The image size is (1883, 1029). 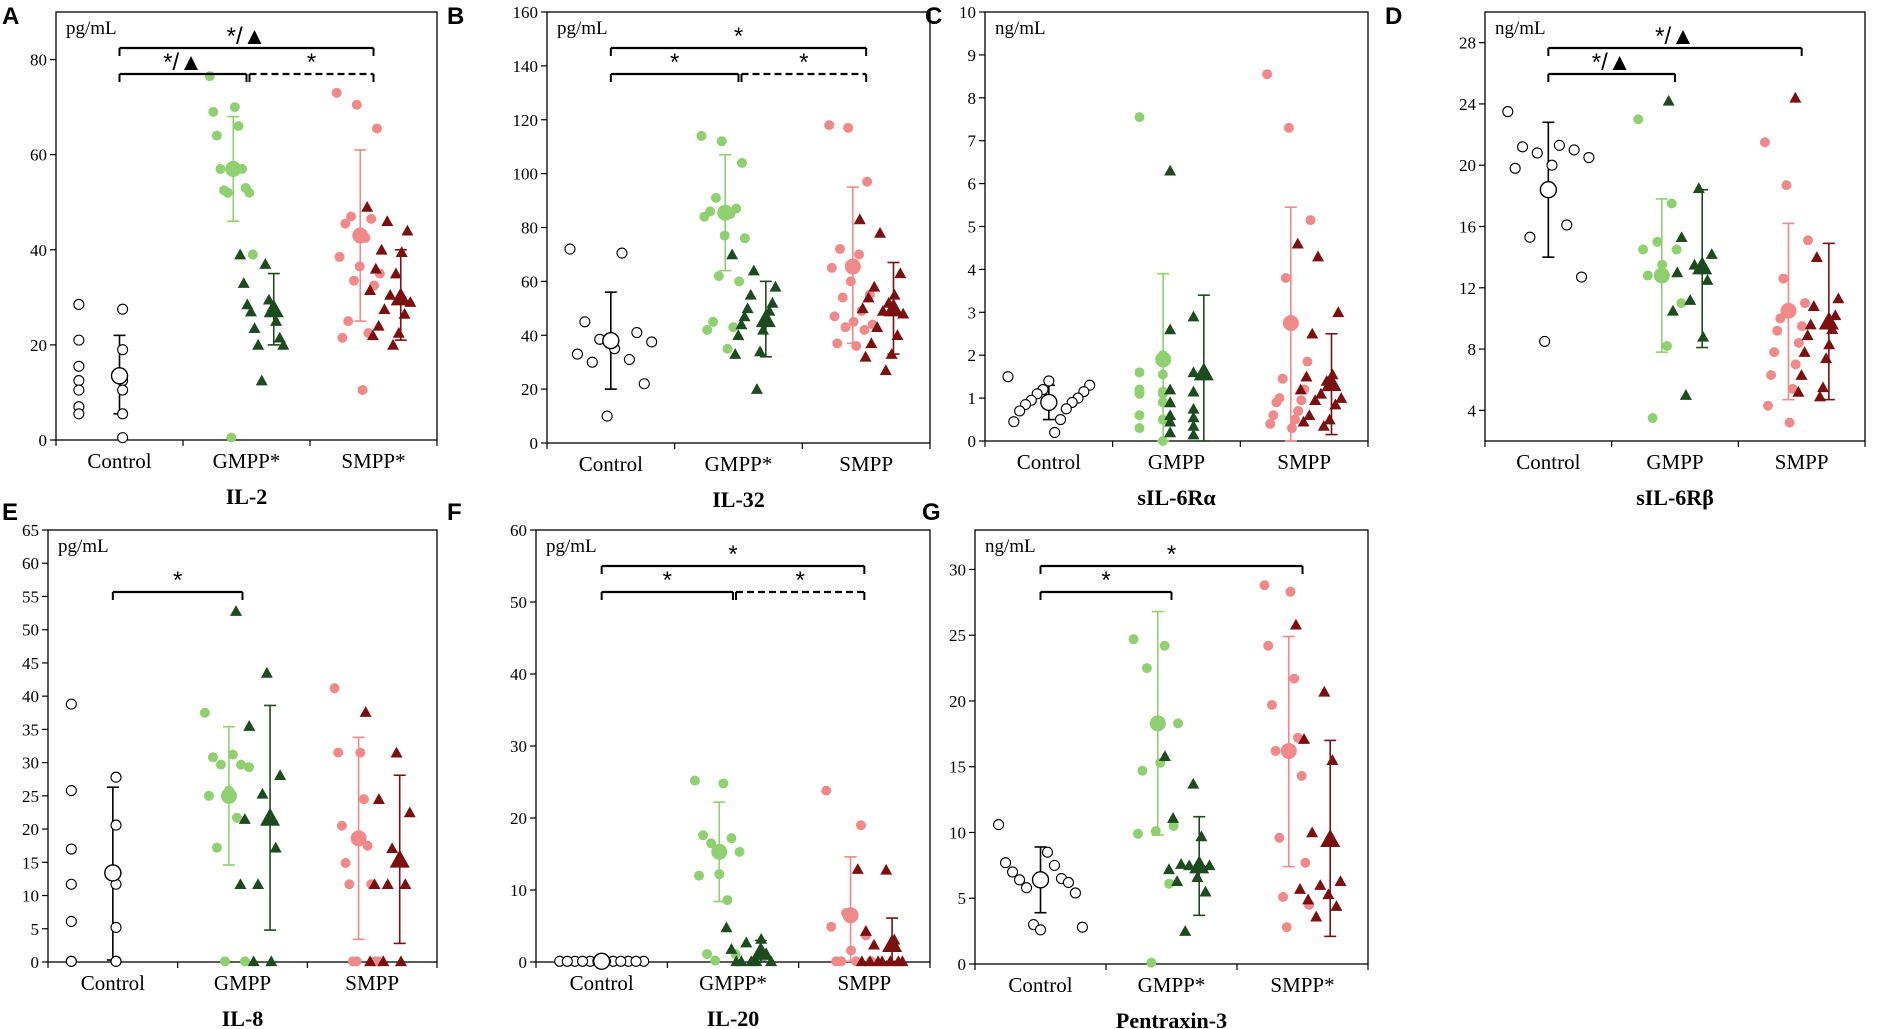 I want to click on y-tick-label: 15, so click(x=957, y=767).